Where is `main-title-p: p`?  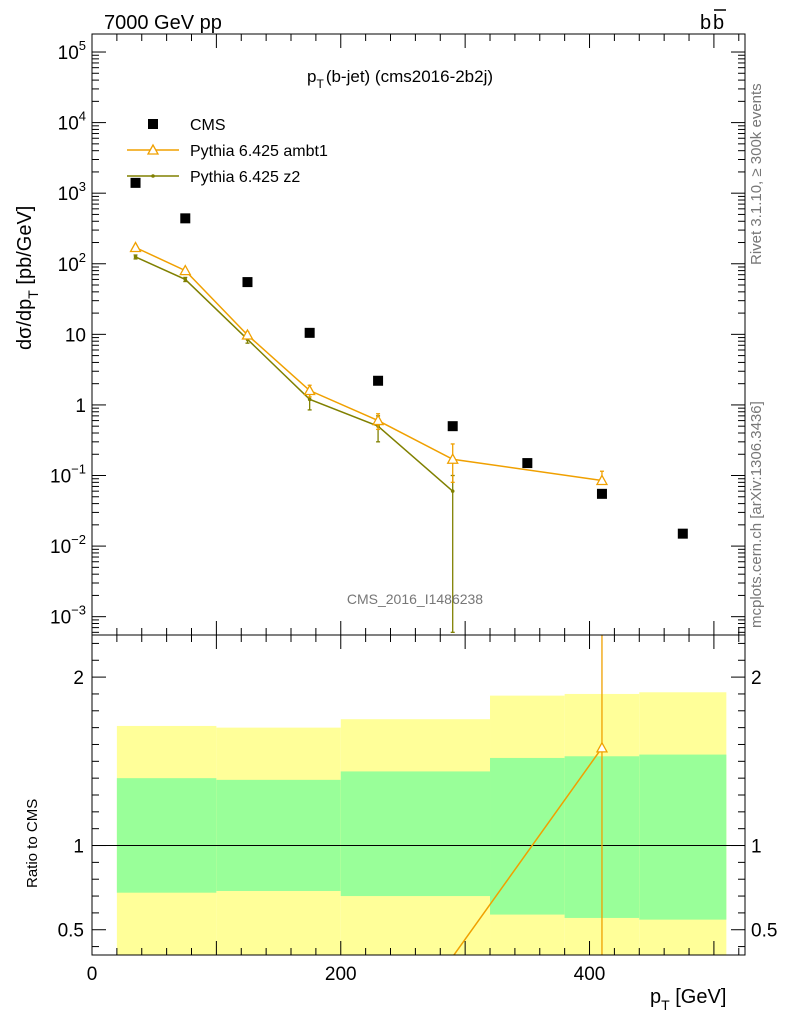 main-title-p: p is located at coordinates (311, 76).